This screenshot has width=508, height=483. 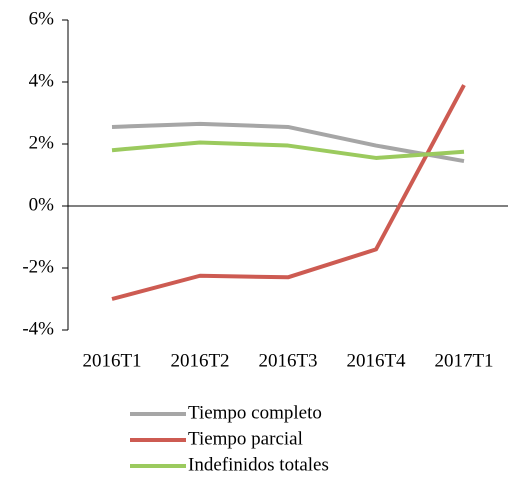 I want to click on y-tick-label: 6%, so click(x=42, y=18).